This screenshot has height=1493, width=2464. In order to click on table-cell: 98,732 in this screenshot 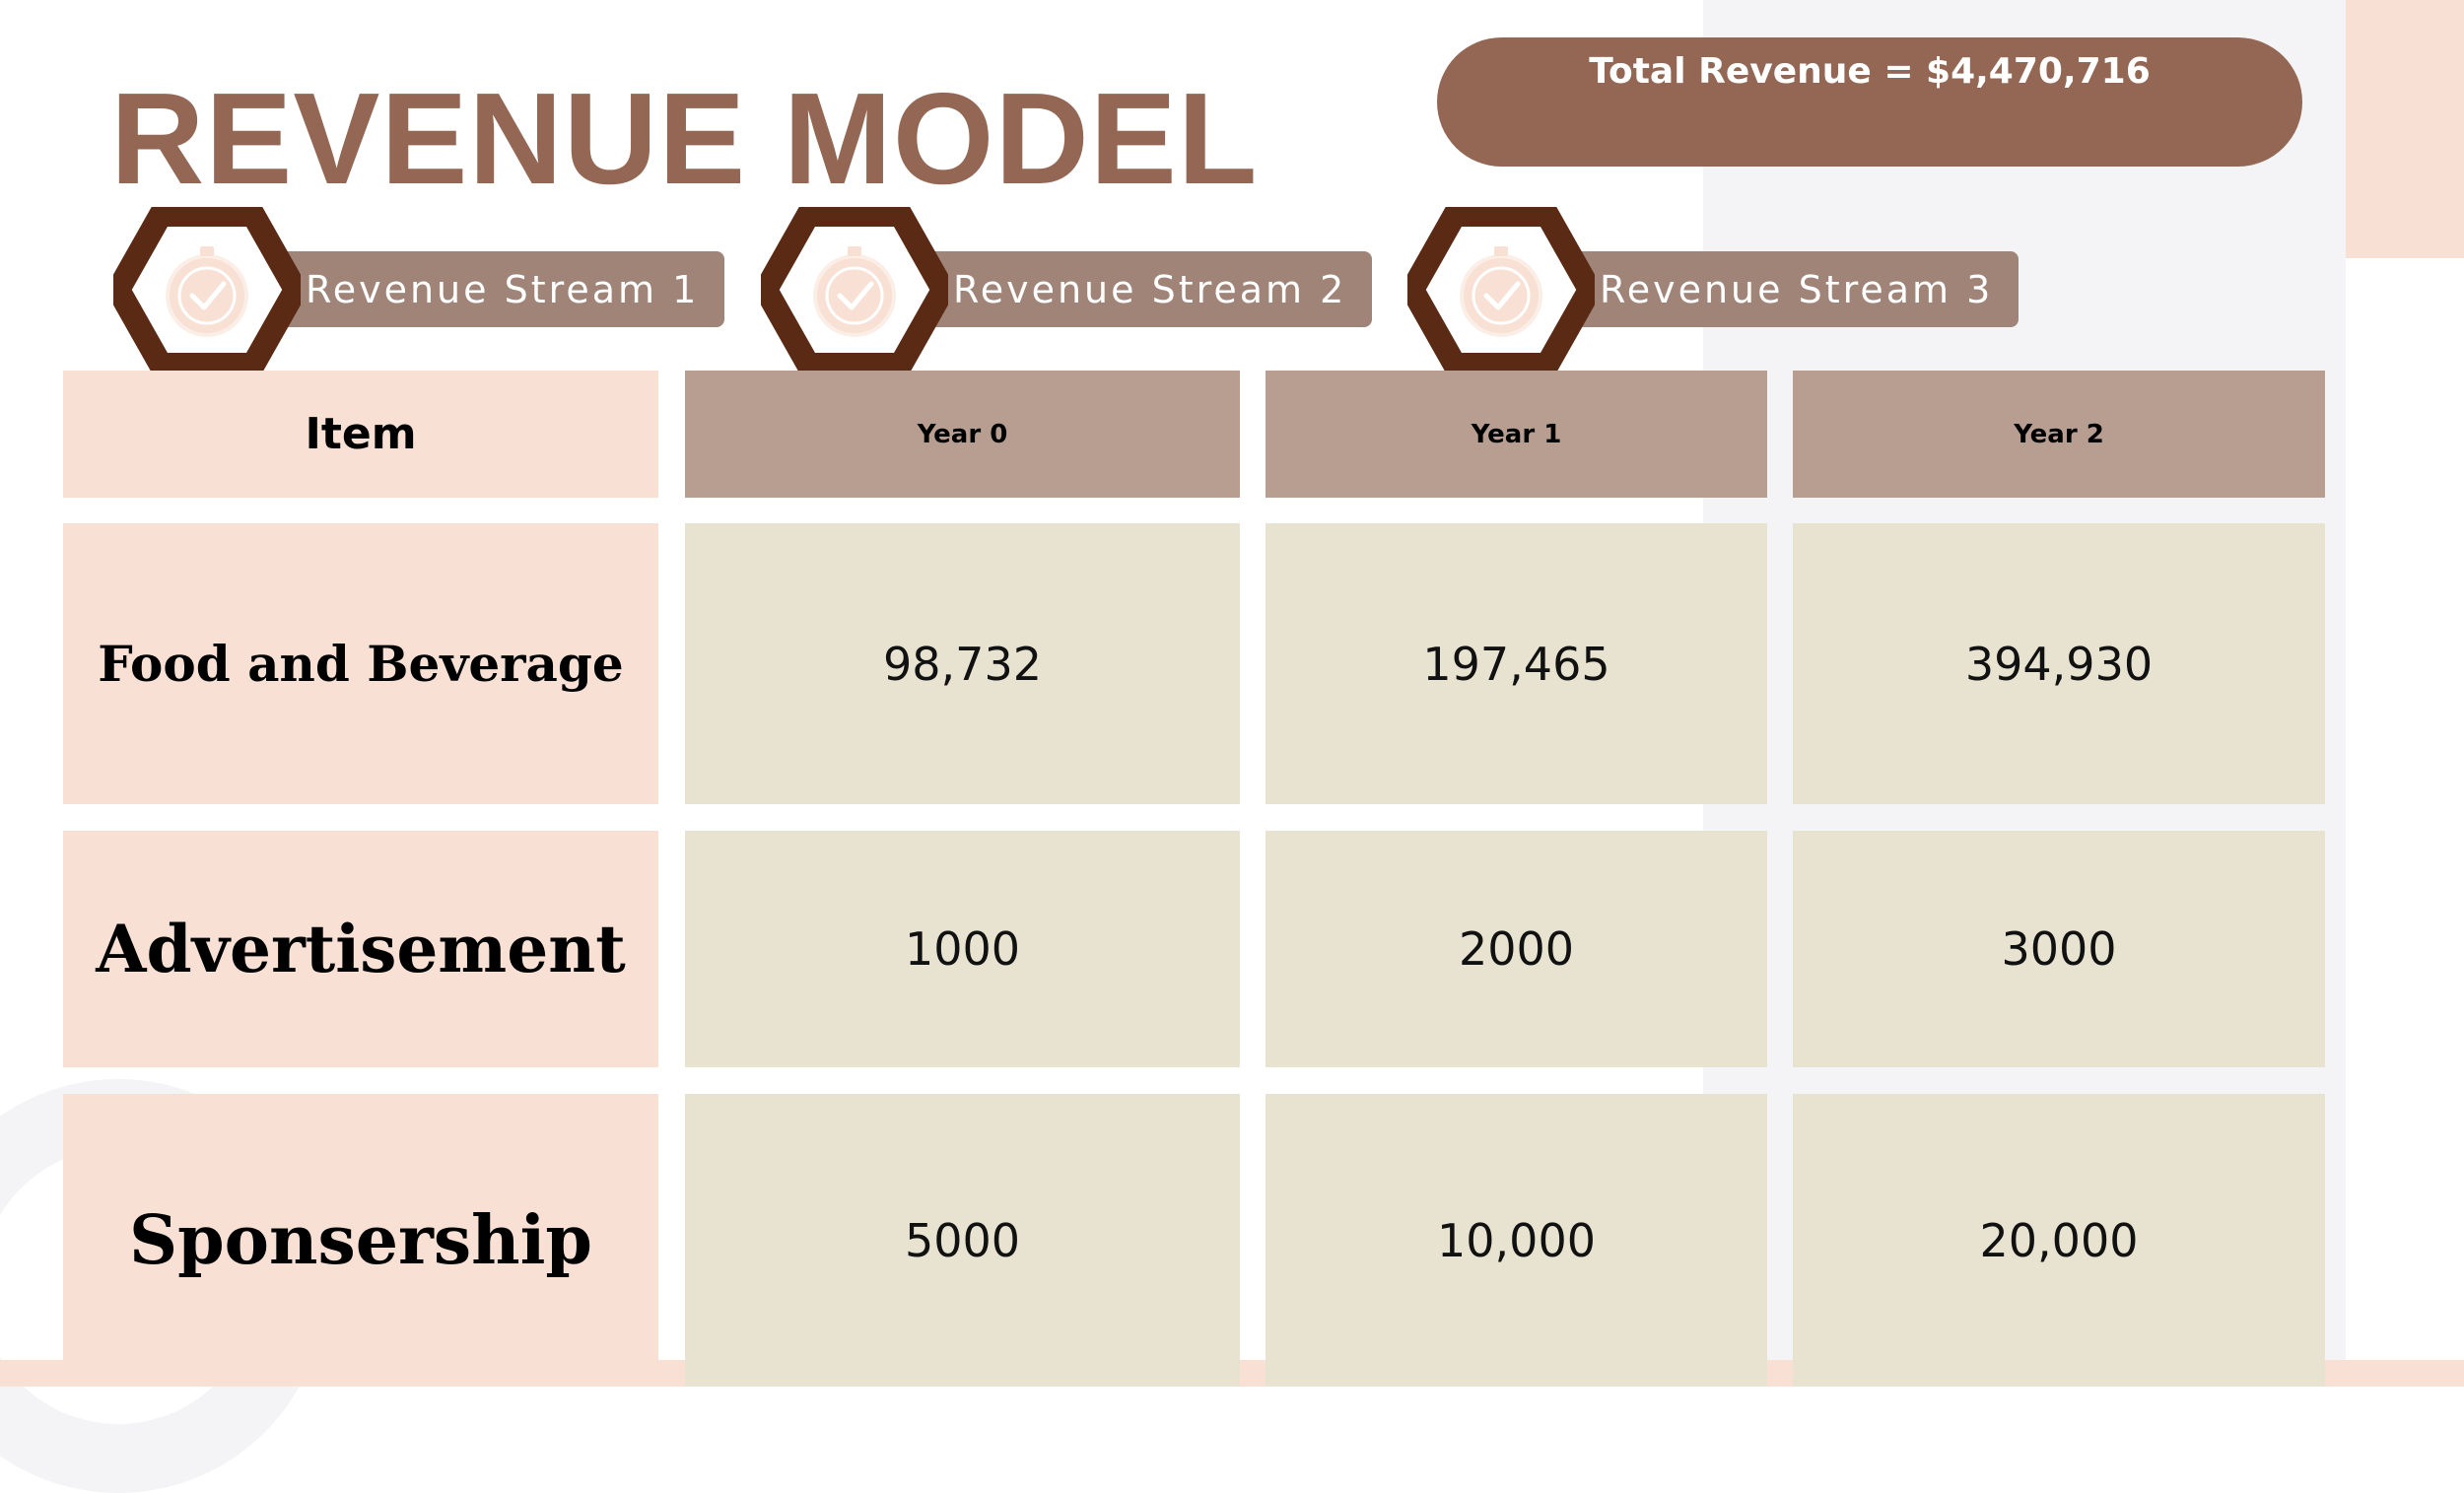, I will do `click(962, 663)`.